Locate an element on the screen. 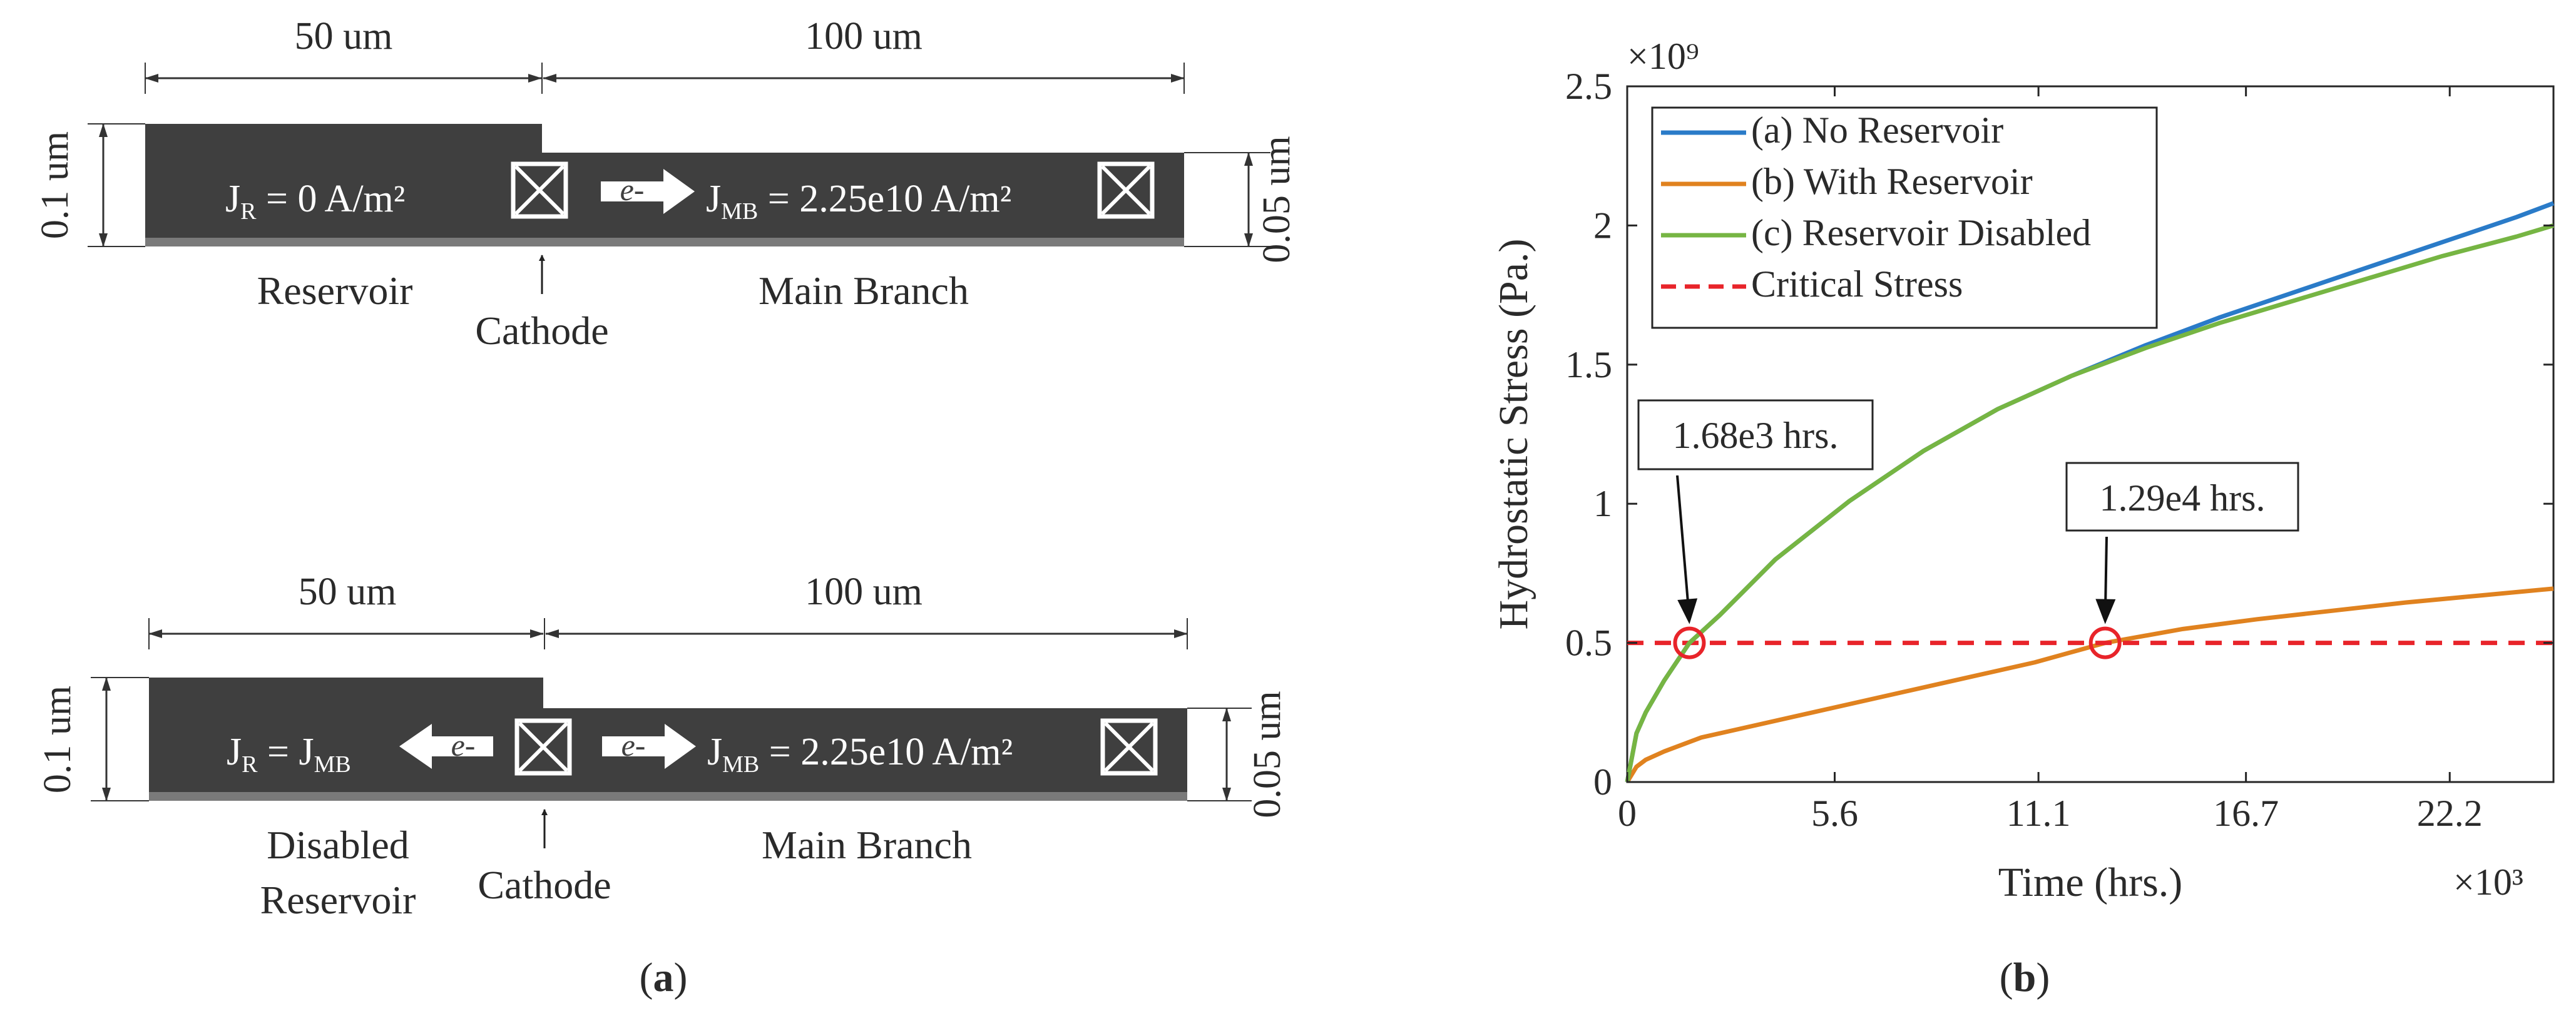 The image size is (2576, 1016). y-tick-label: 1.5 is located at coordinates (1589, 364).